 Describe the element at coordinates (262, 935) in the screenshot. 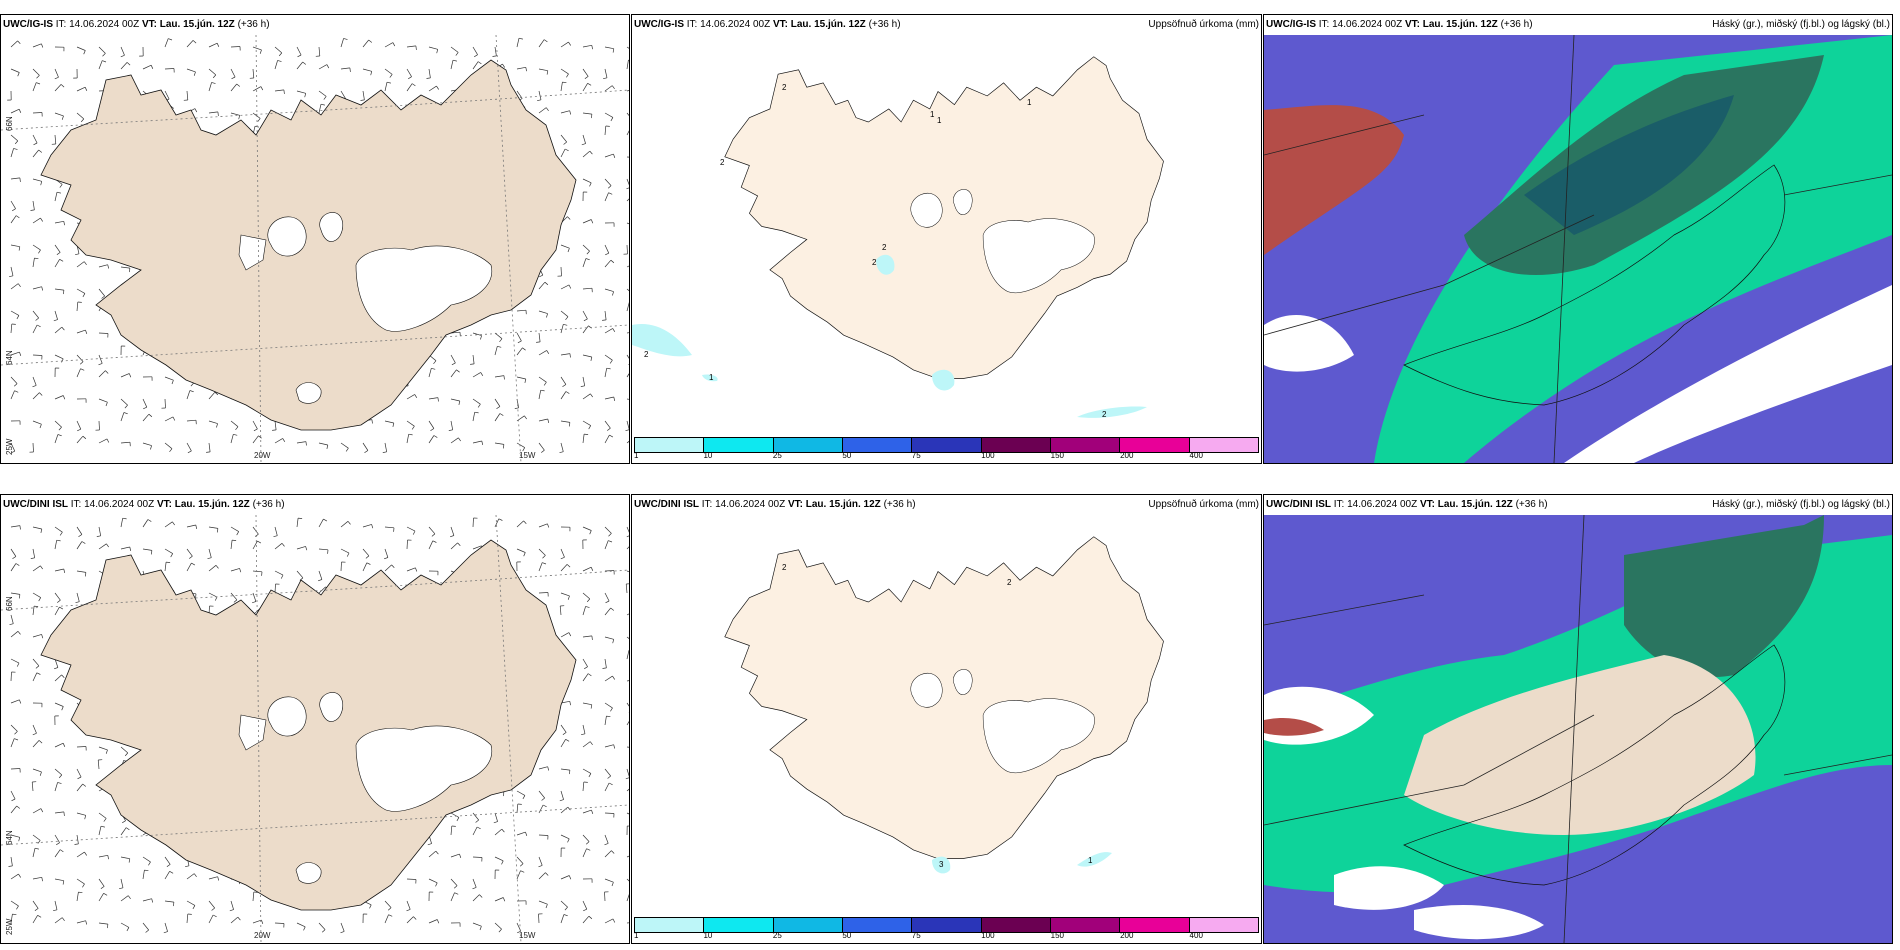

I see `lon-label-20w: 20W` at that location.